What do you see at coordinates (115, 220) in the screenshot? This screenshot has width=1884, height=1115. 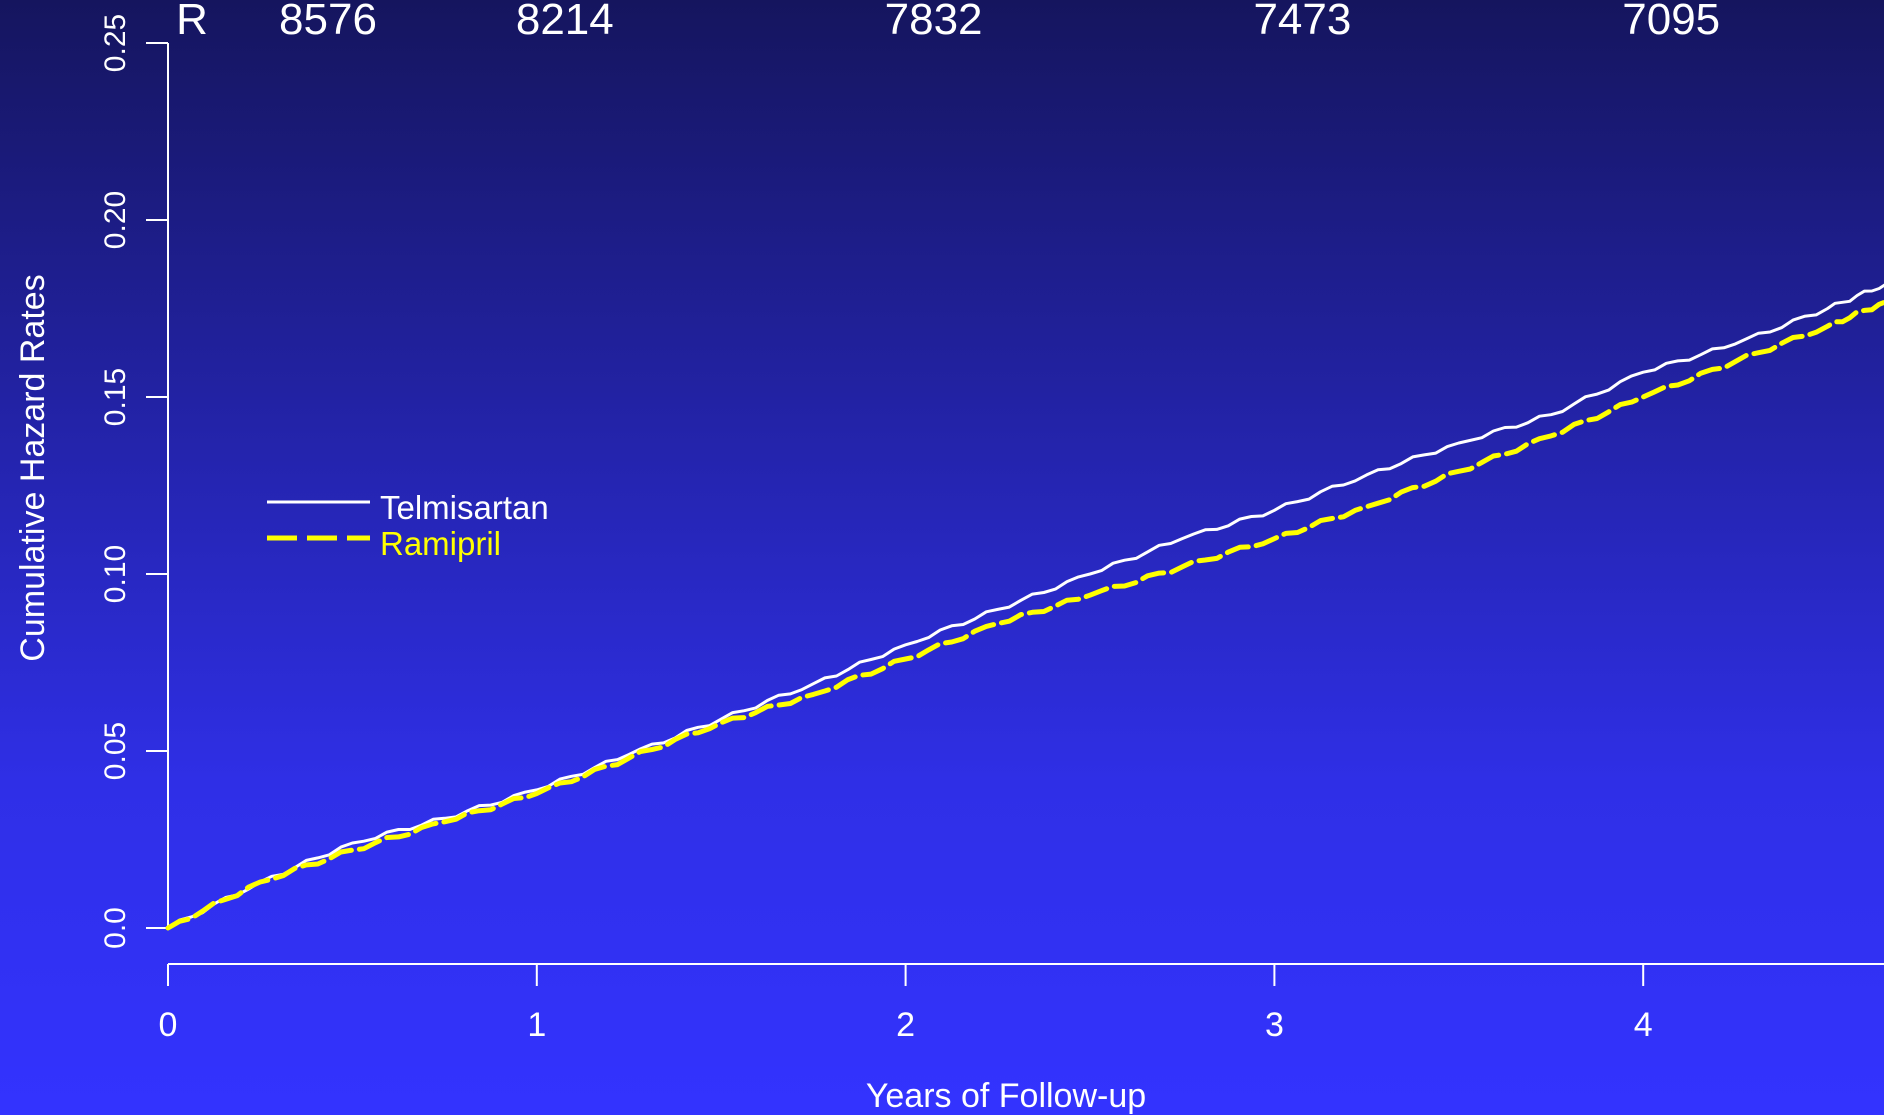 I see `y-tick-label: 0.20` at bounding box center [115, 220].